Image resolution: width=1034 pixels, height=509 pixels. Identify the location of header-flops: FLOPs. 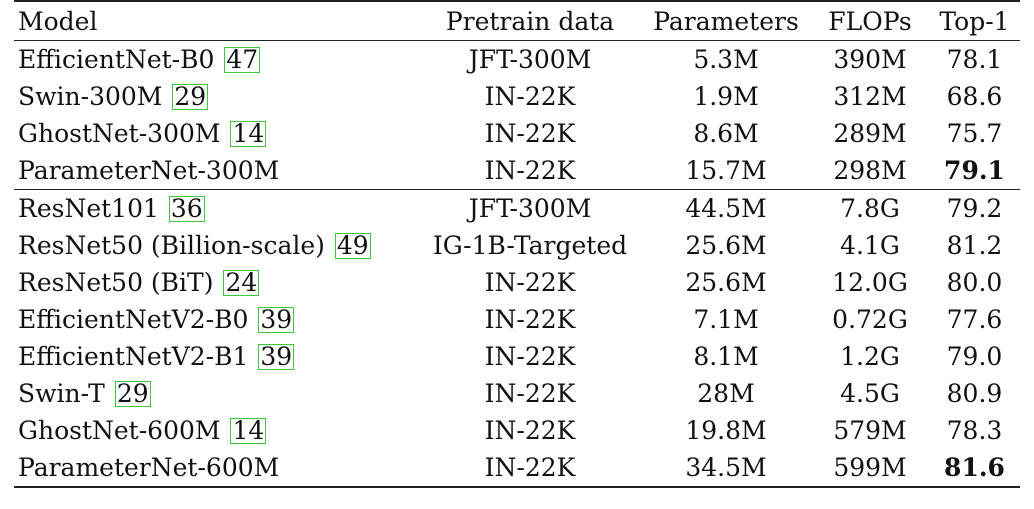
(870, 21).